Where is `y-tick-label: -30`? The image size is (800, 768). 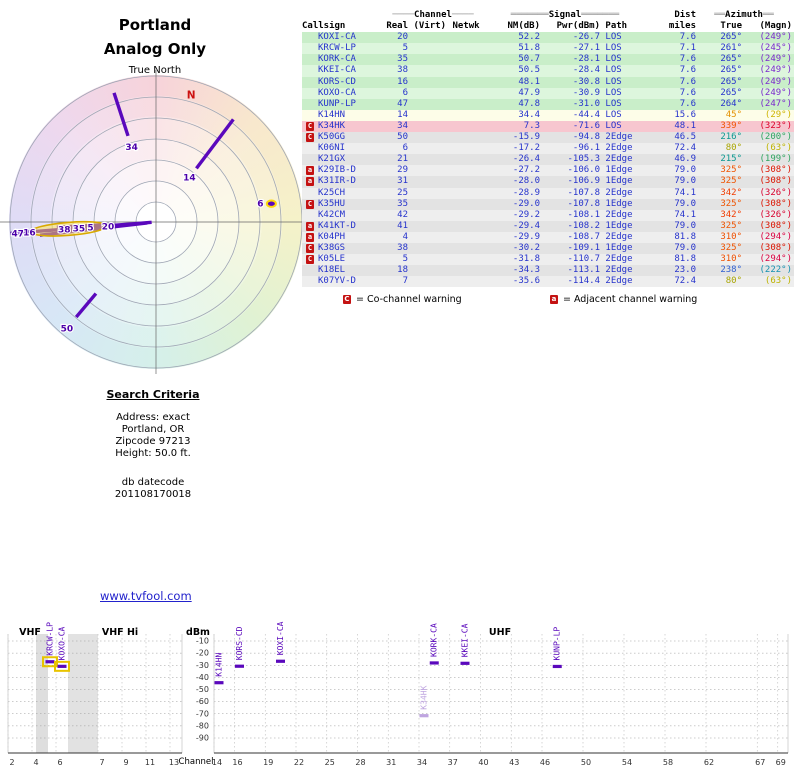
y-tick-label: -30 is located at coordinates (202, 665).